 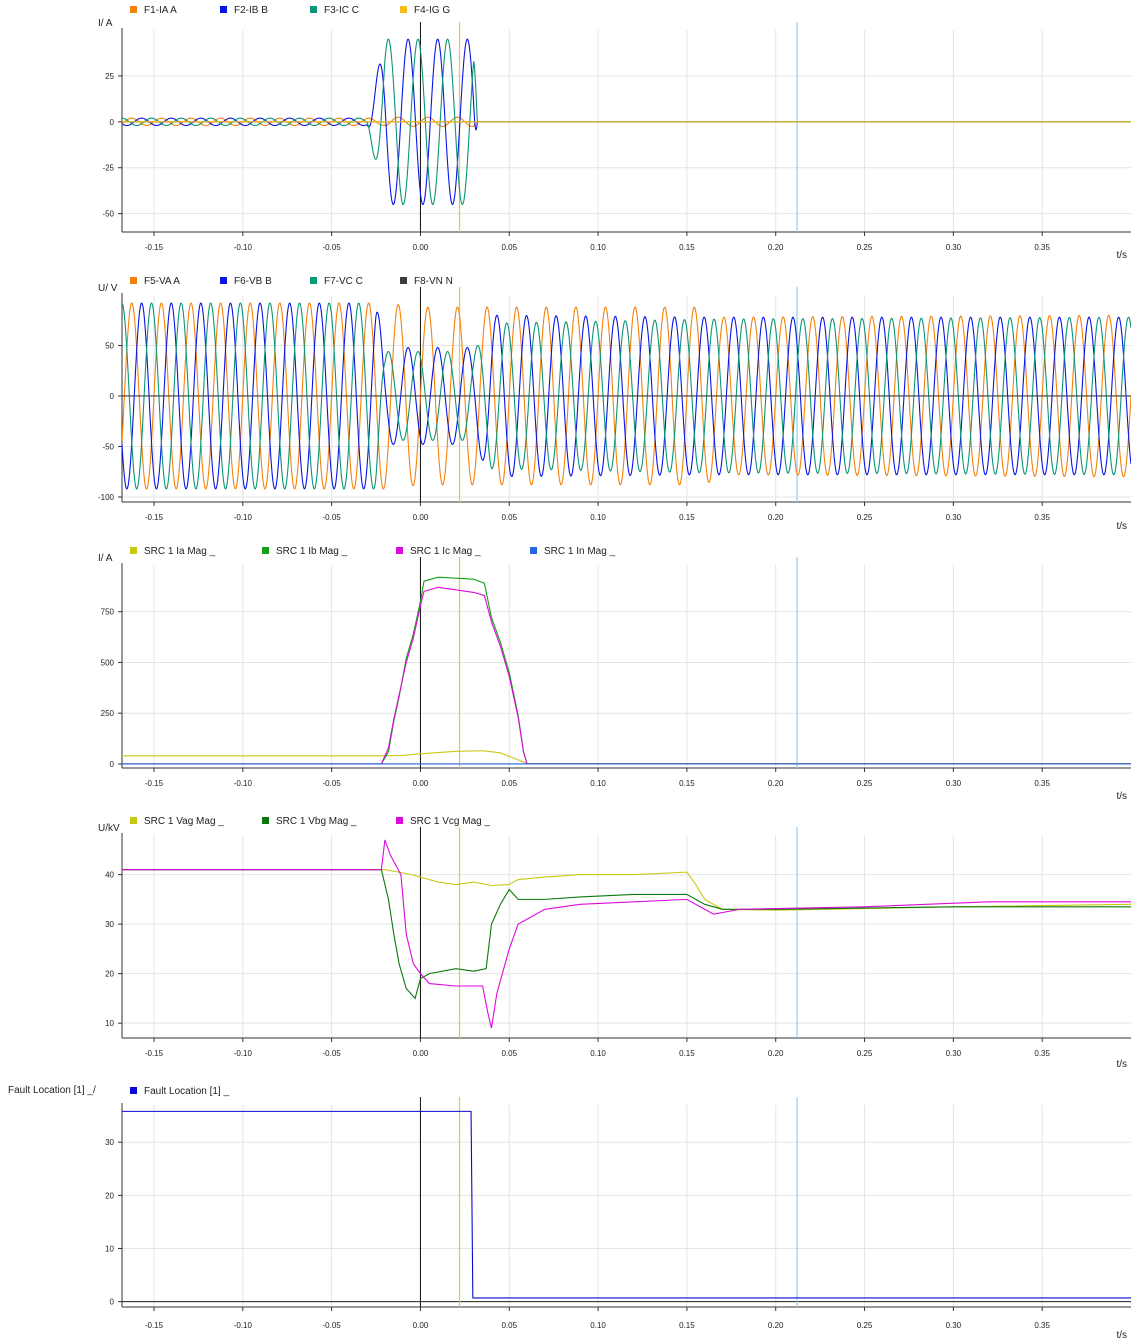 What do you see at coordinates (105, 558) in the screenshot?
I see `y-axis-label: I/ A` at bounding box center [105, 558].